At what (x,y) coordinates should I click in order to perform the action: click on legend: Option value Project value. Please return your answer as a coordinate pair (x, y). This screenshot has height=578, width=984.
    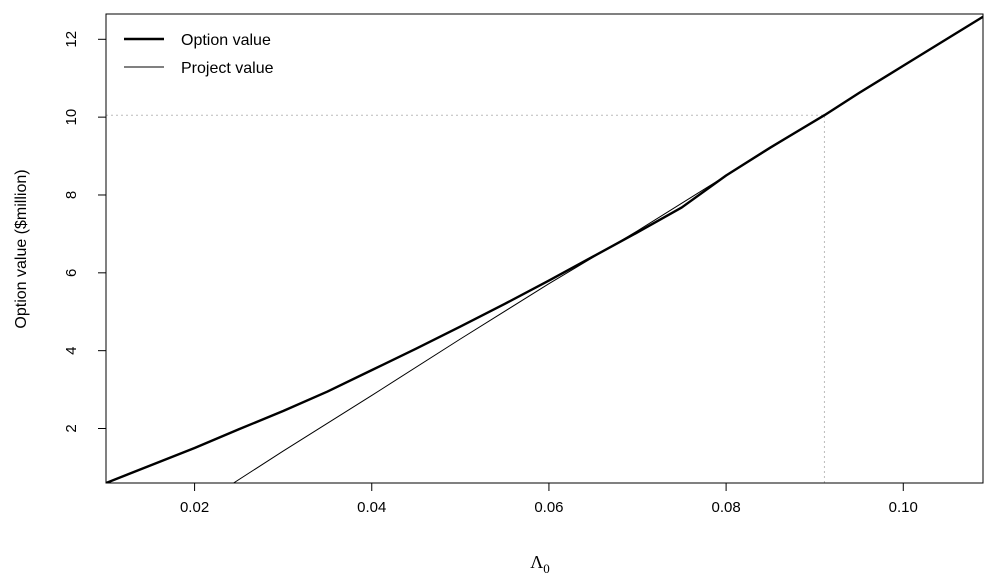
    Looking at the image, I should click on (199, 54).